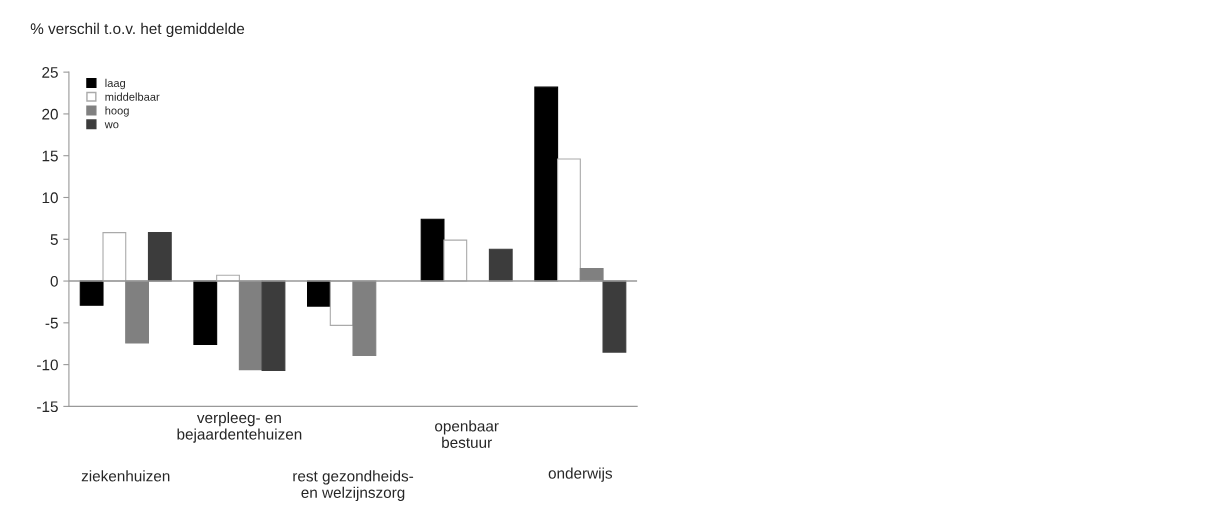  What do you see at coordinates (125, 476) in the screenshot?
I see `x-tick-label: ziekenhuizen` at bounding box center [125, 476].